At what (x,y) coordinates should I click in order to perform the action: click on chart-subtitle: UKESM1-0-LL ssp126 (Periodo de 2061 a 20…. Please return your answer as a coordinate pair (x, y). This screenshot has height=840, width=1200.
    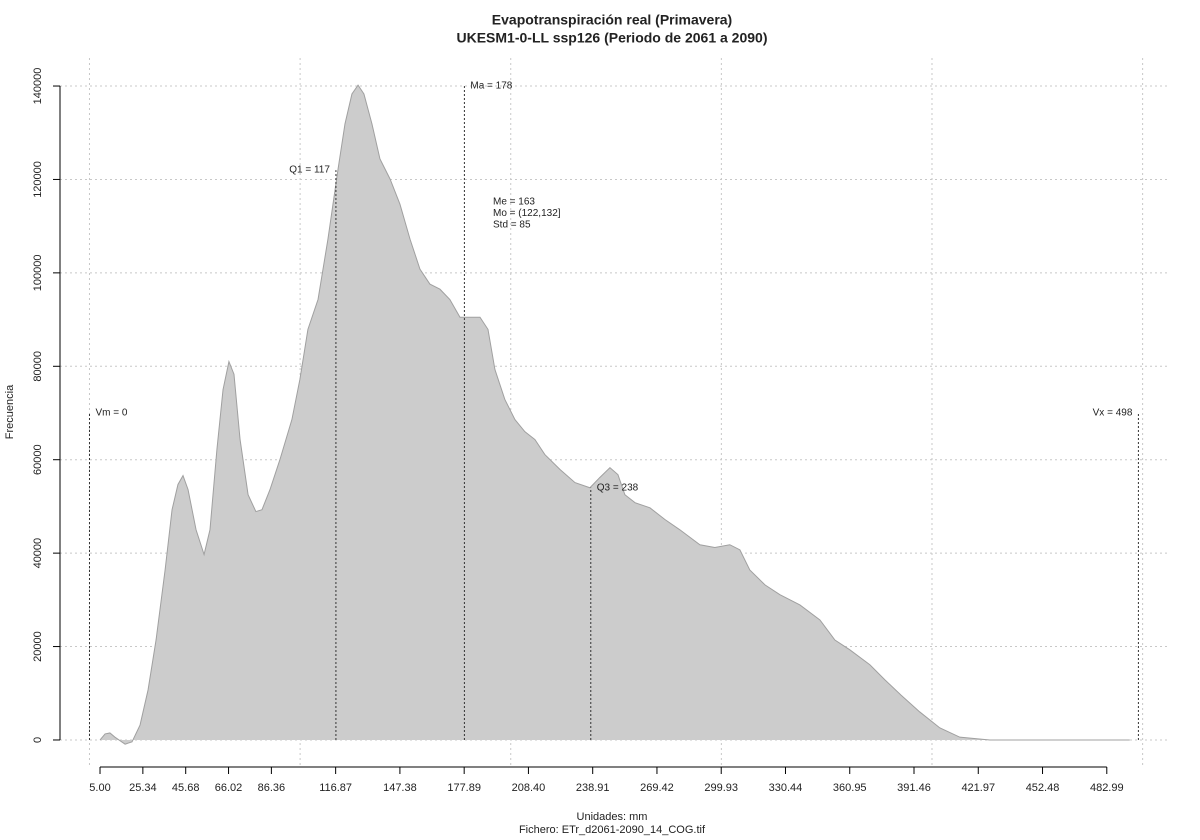
    Looking at the image, I should click on (612, 38).